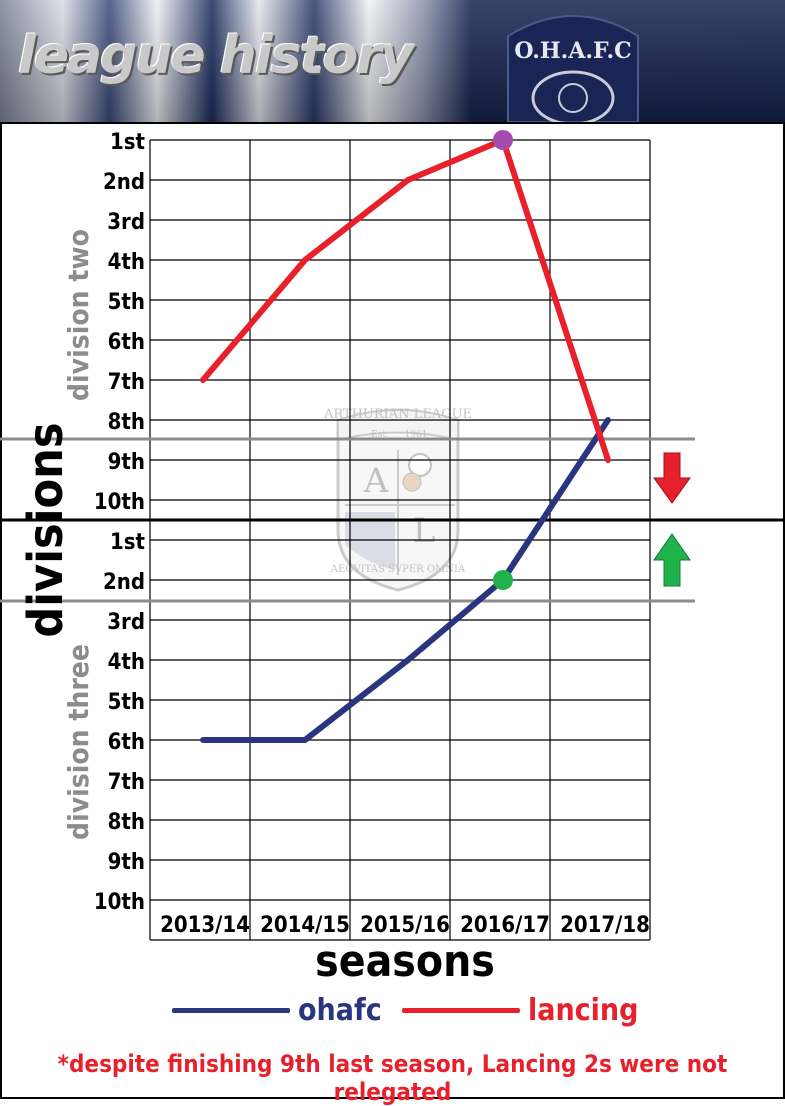  Describe the element at coordinates (405, 961) in the screenshot. I see `x-axis-label: seasons` at that location.